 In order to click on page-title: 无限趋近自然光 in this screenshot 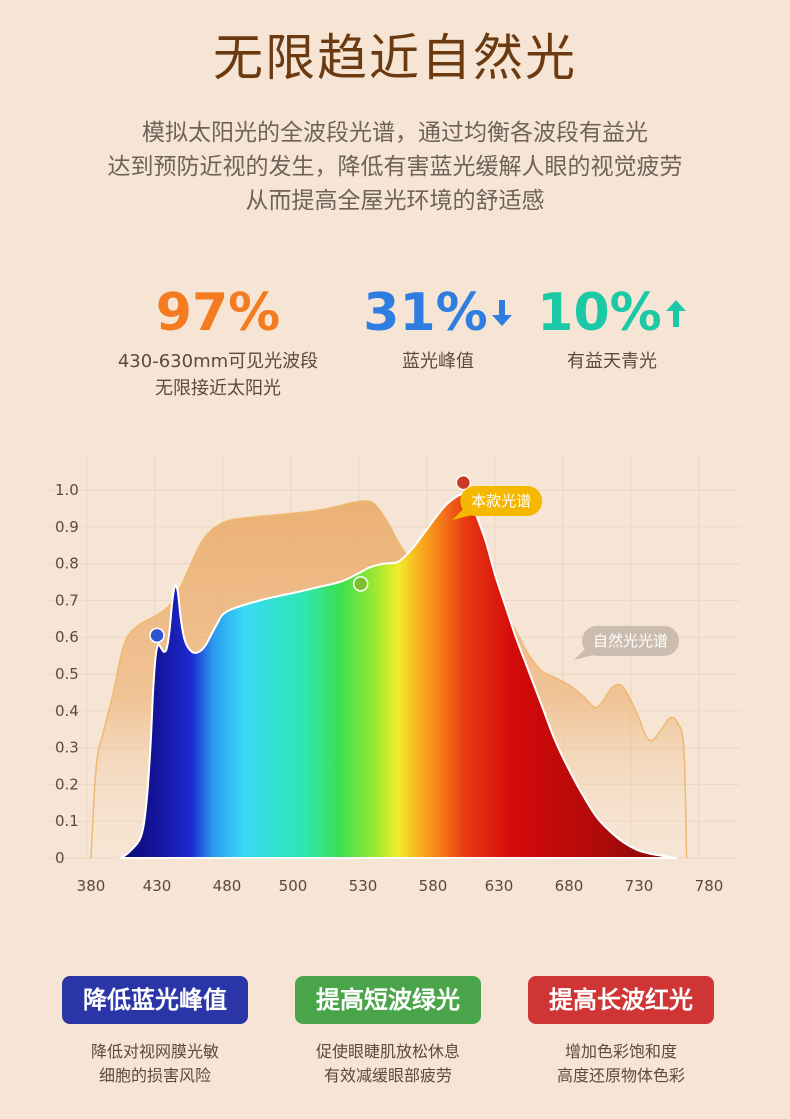, I will do `click(395, 58)`.